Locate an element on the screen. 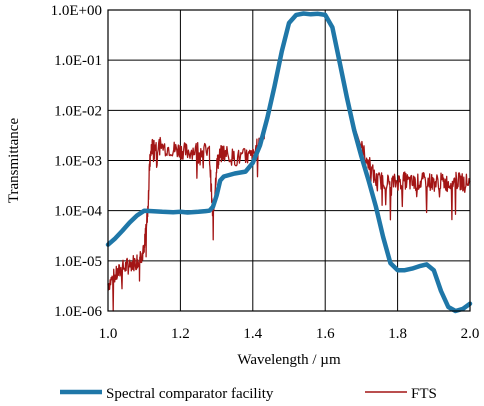 This screenshot has width=484, height=406. x-tick-label: 1.6 is located at coordinates (325, 334).